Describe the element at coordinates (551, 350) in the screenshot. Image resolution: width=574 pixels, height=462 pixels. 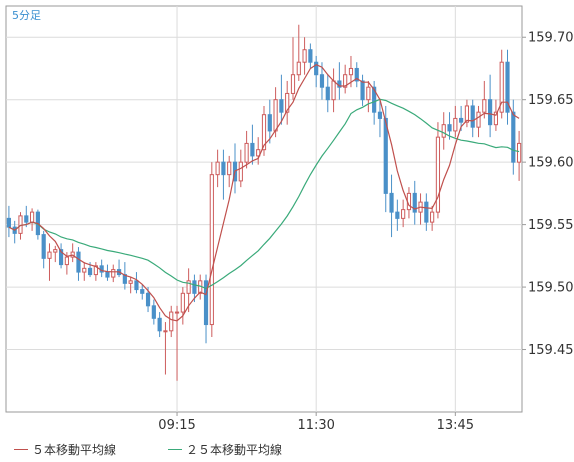
I see `y-tick-label: 159.45` at that location.